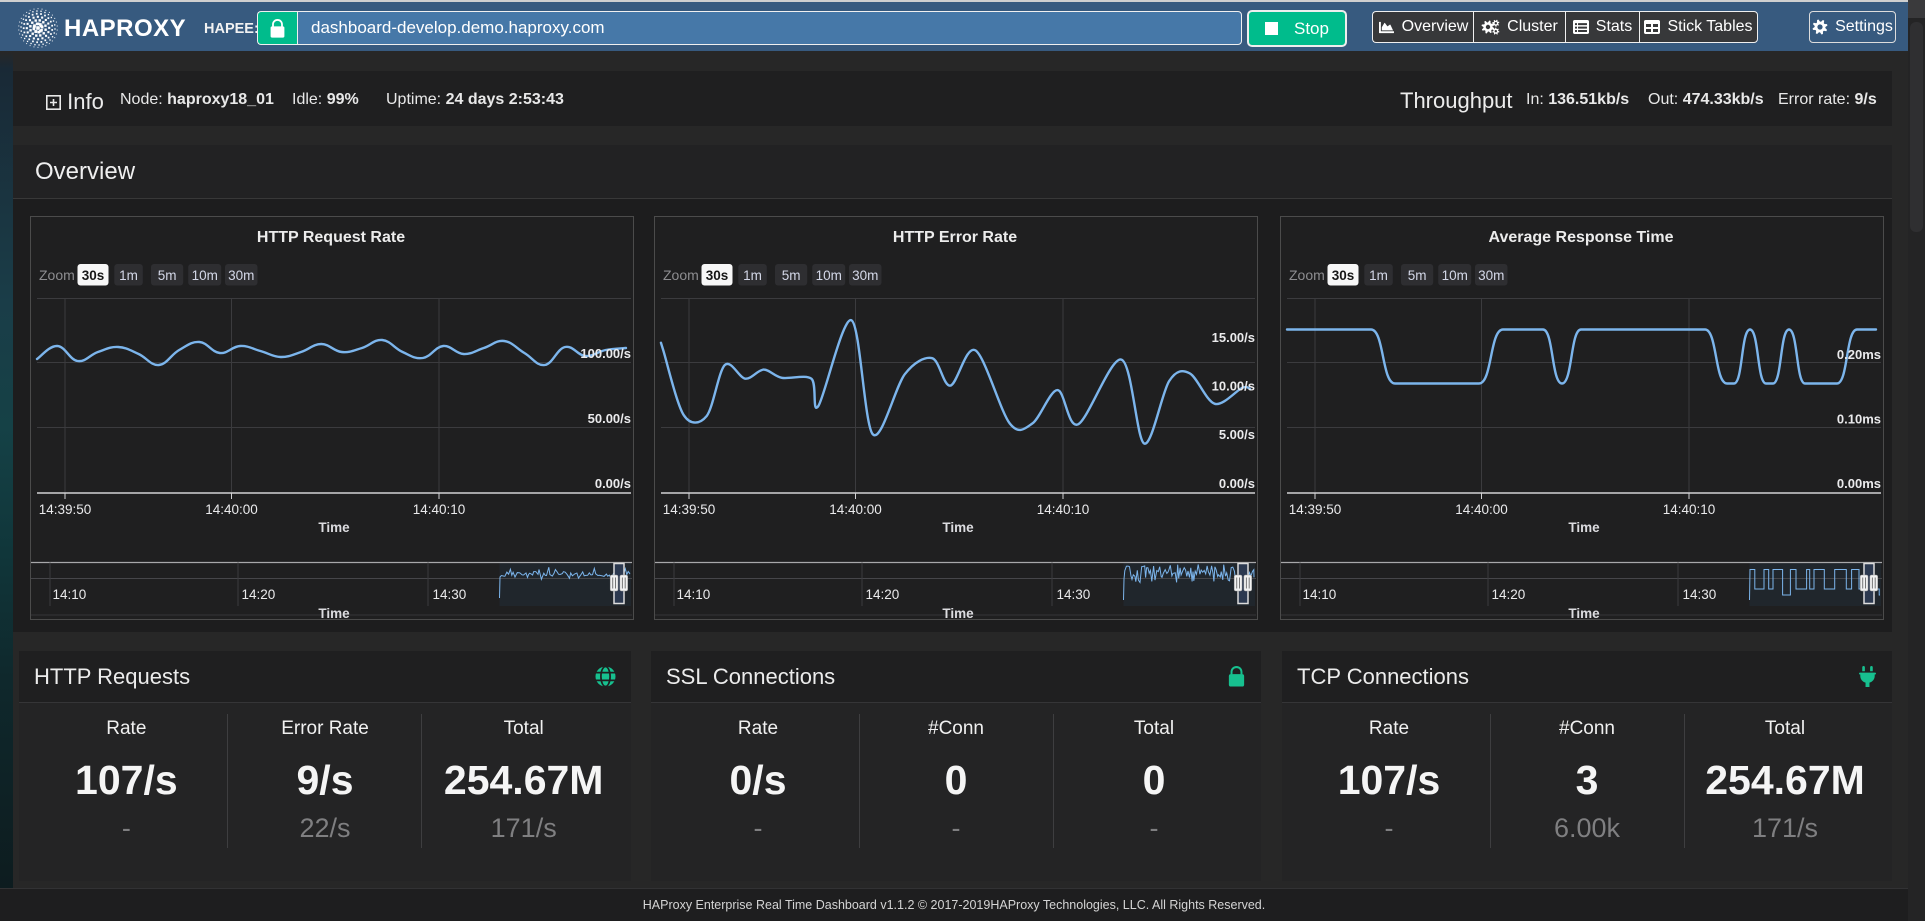  I want to click on svg-text: 100.00/s, so click(605, 353).